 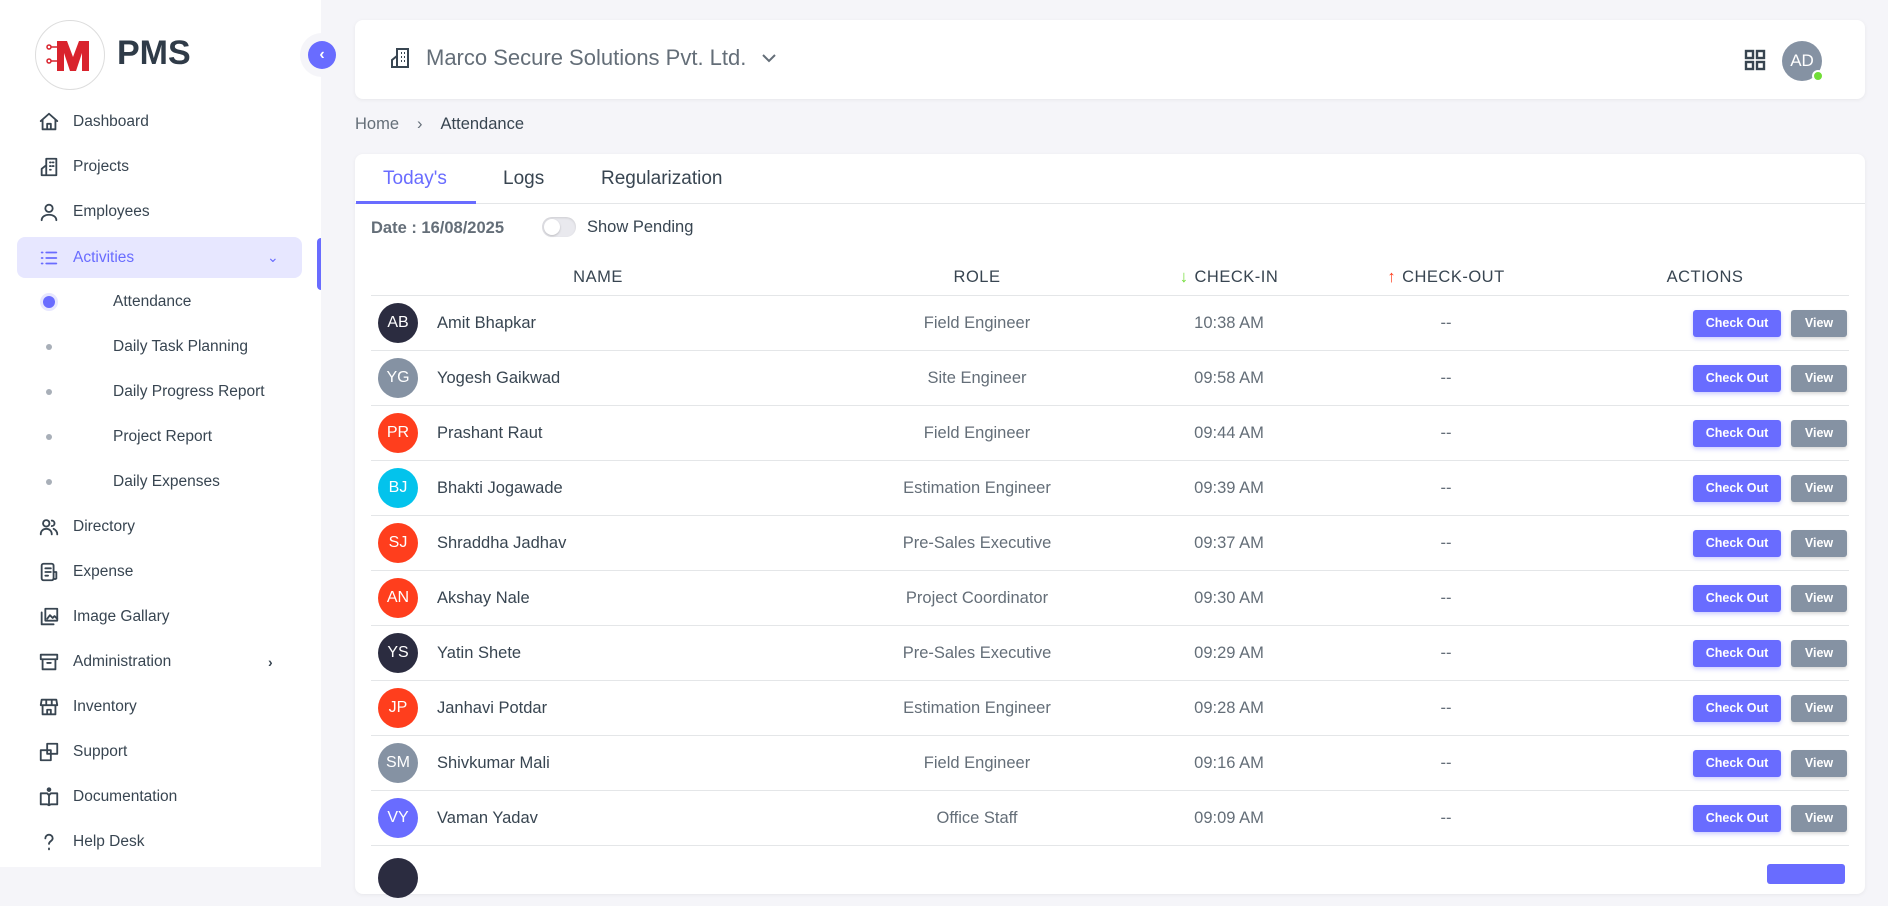 I want to click on show-pending-label: Show Pending, so click(x=640, y=227).